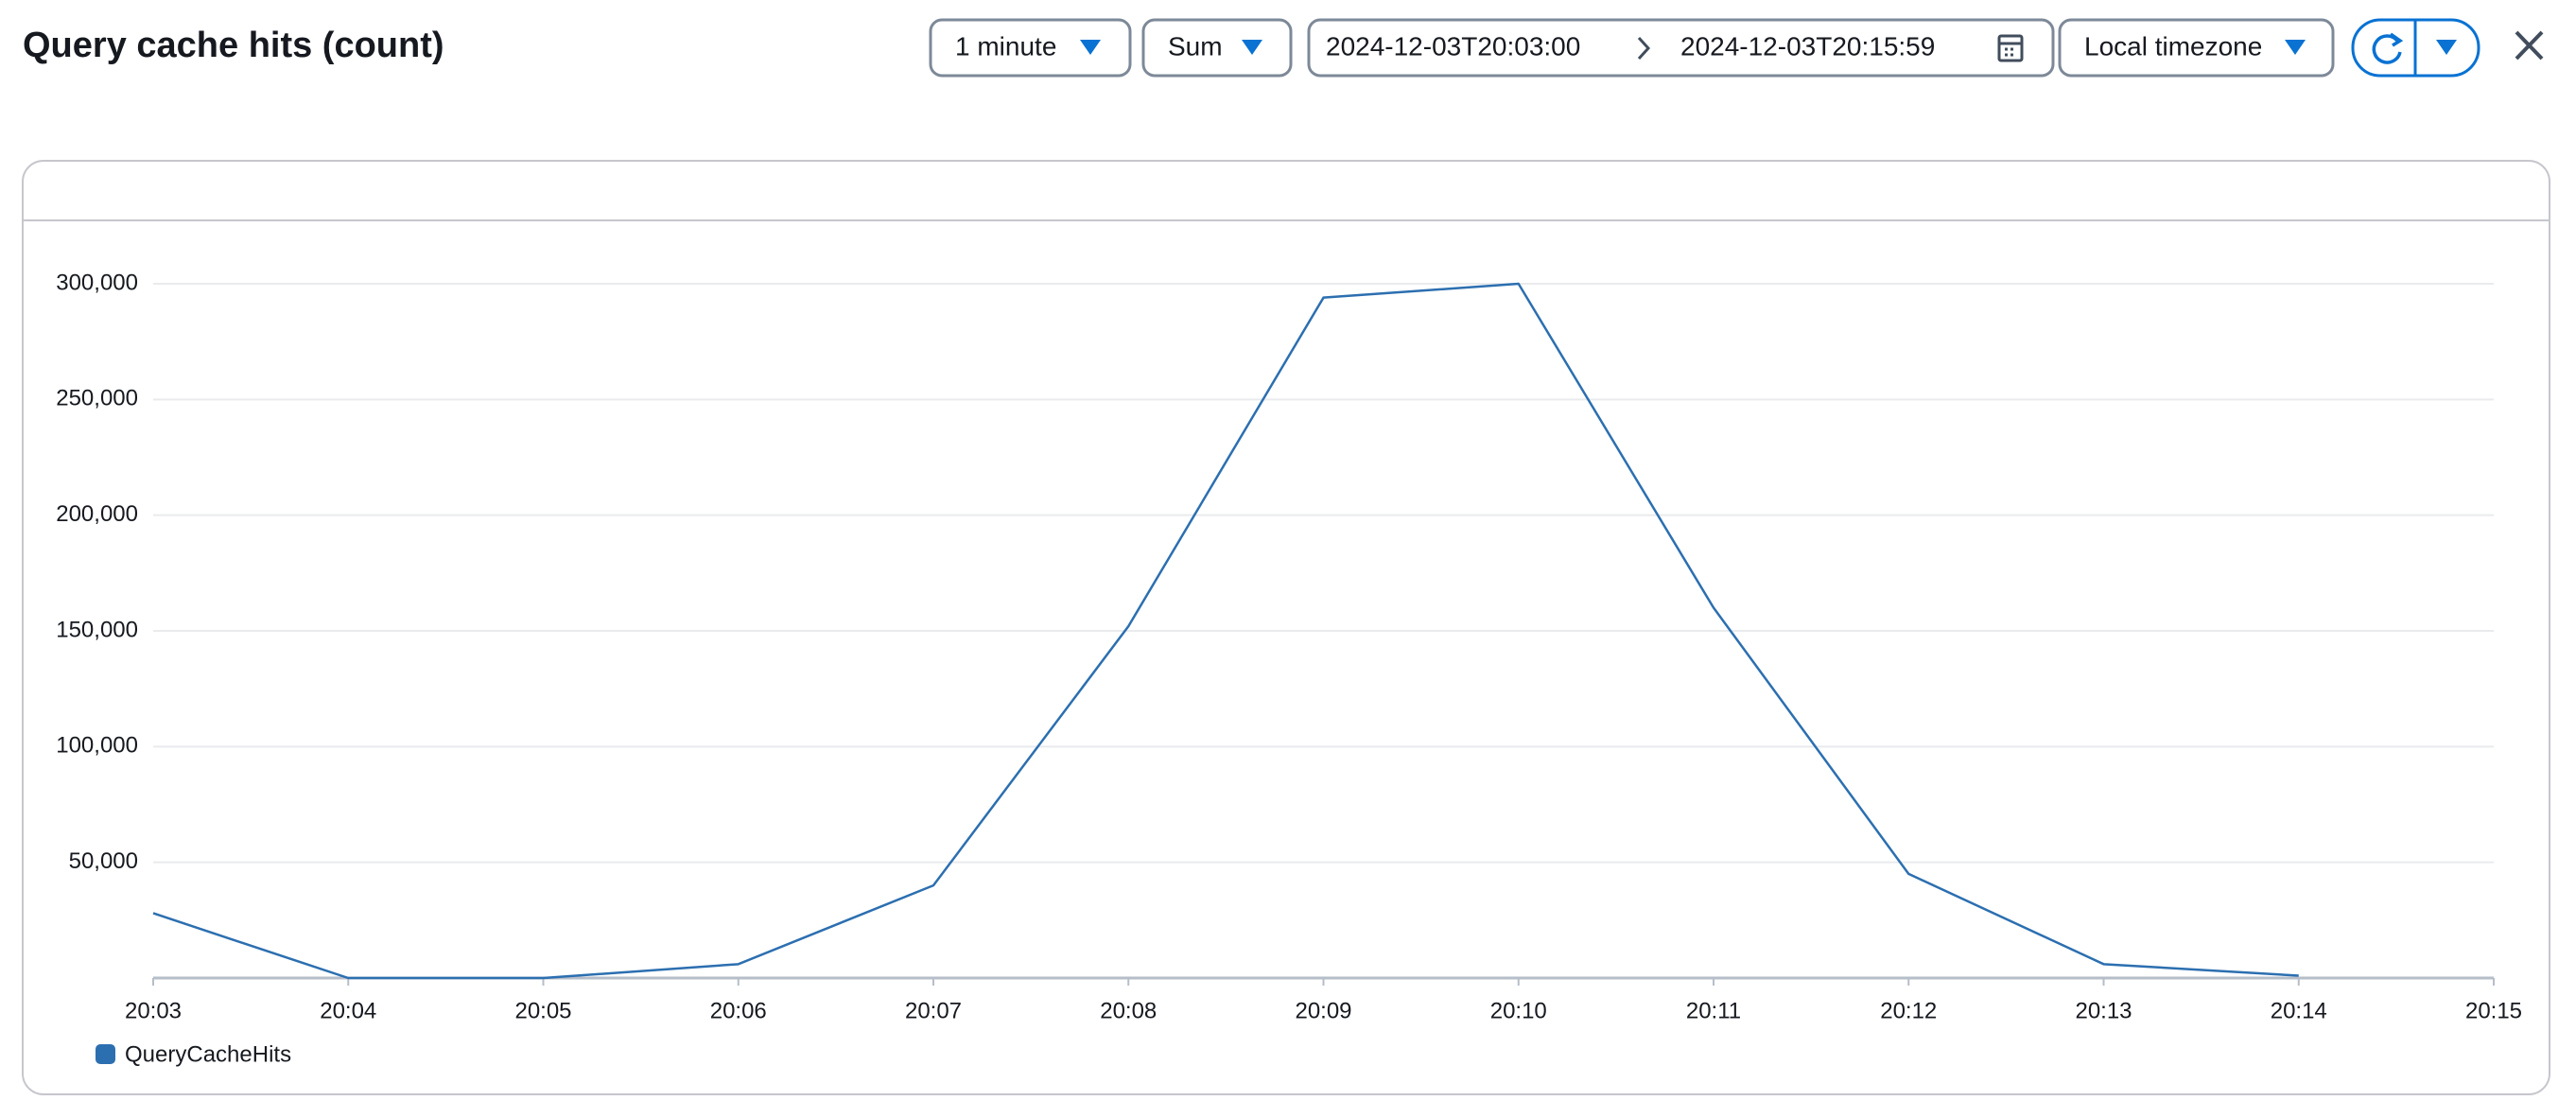 This screenshot has width=2576, height=1118. What do you see at coordinates (97, 398) in the screenshot?
I see `y-tick-label: 250,000` at bounding box center [97, 398].